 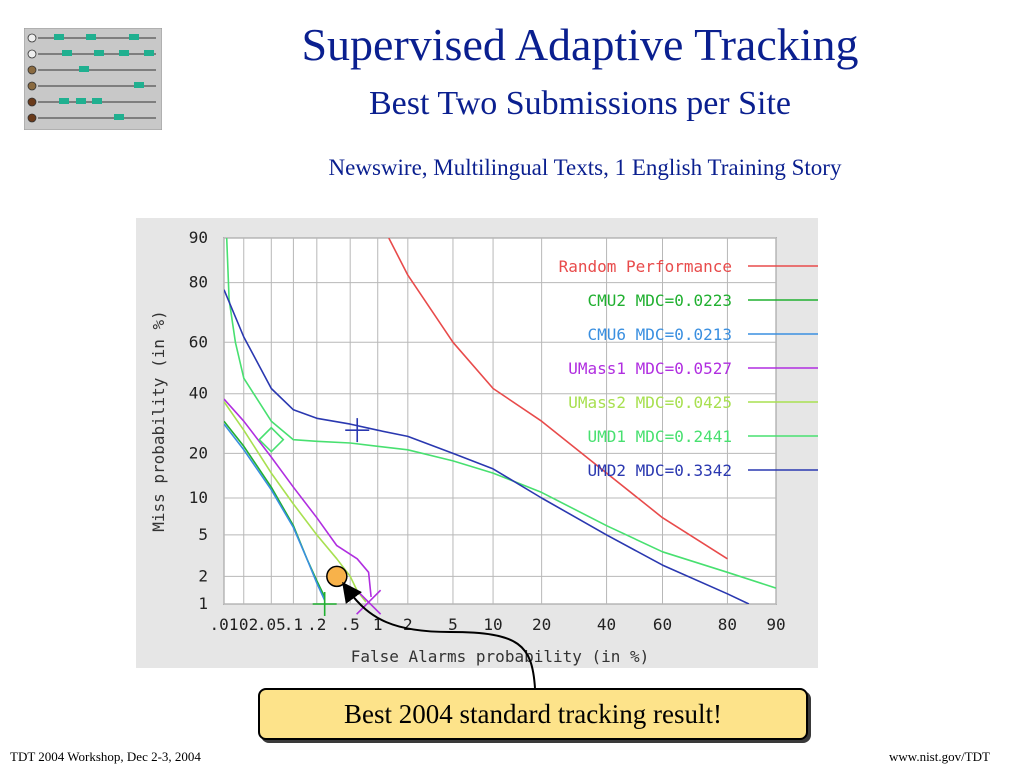 I want to click on slide-subtitle: Best Two Submissions per Site, so click(x=580, y=103).